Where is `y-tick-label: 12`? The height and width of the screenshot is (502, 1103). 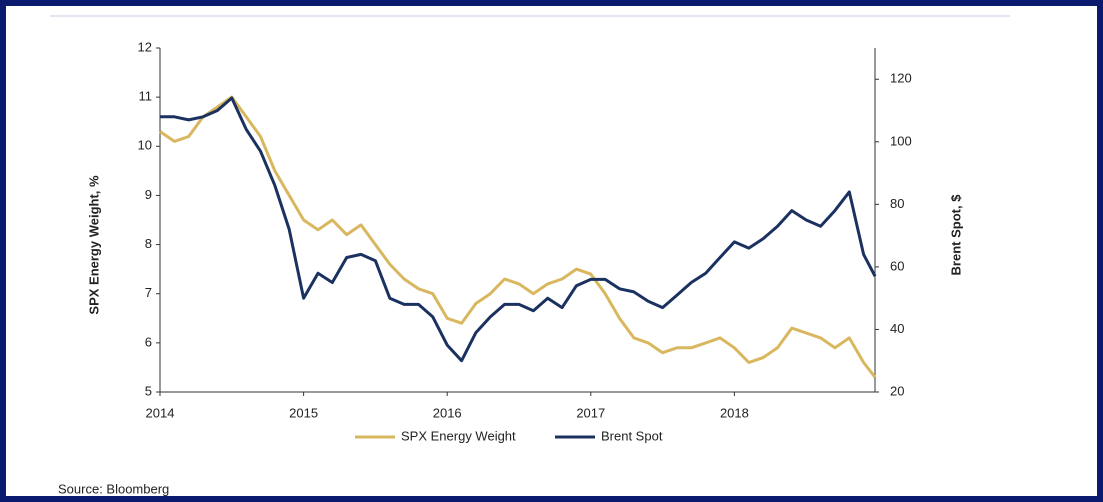 y-tick-label: 12 is located at coordinates (145, 46).